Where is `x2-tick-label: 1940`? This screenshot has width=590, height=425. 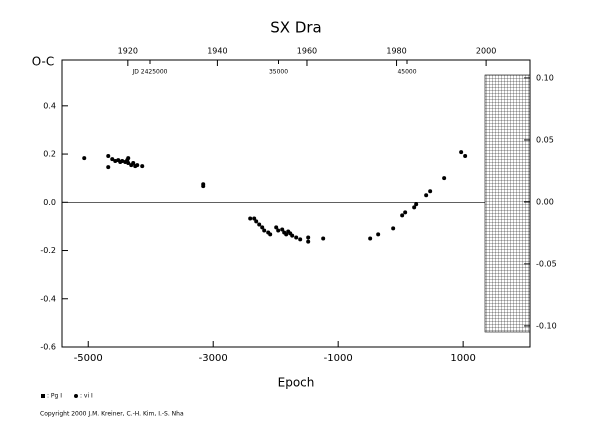 x2-tick-label: 1940 is located at coordinates (217, 51).